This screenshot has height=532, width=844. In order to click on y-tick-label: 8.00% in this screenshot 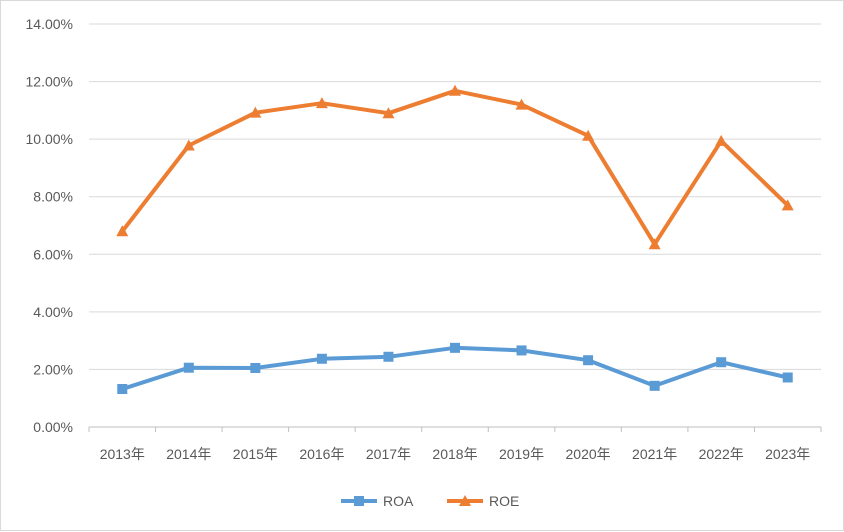, I will do `click(53, 197)`.